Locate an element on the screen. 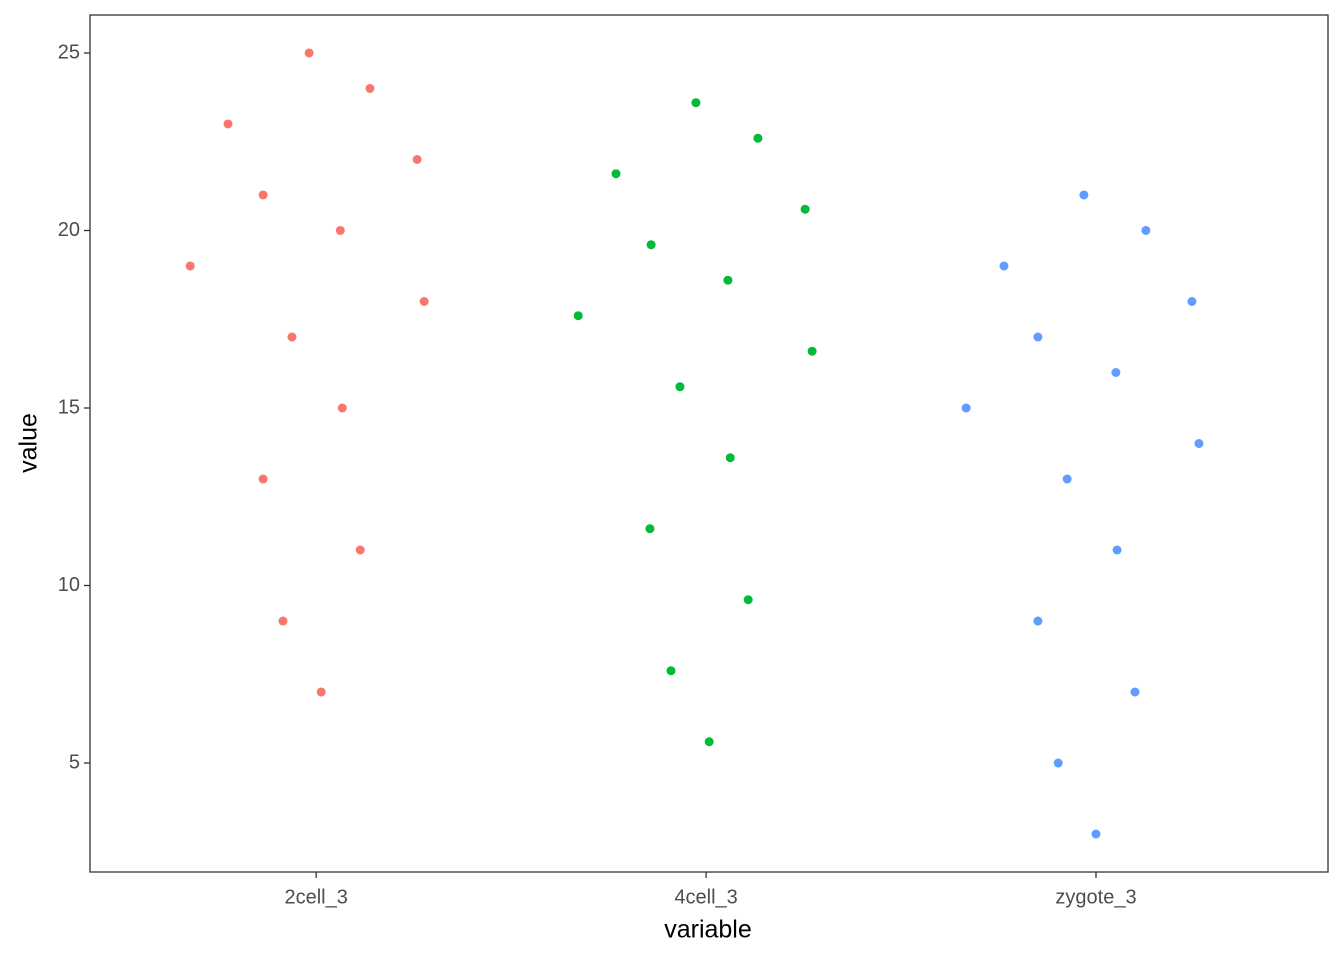 Image resolution: width=1344 pixels, height=960 pixels. y-tick-label: 15 is located at coordinates (69, 407).